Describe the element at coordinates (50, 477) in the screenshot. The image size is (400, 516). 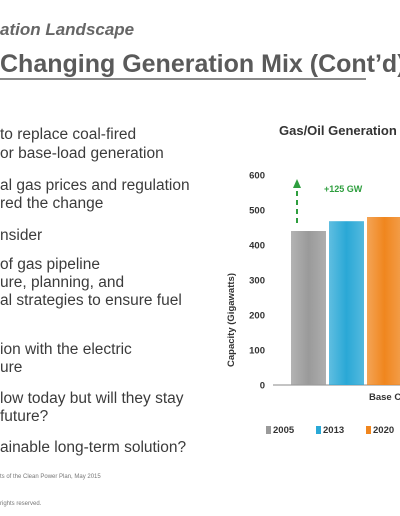
I see `source-footnote: ts of the Clean Power Plan, May 2015` at that location.